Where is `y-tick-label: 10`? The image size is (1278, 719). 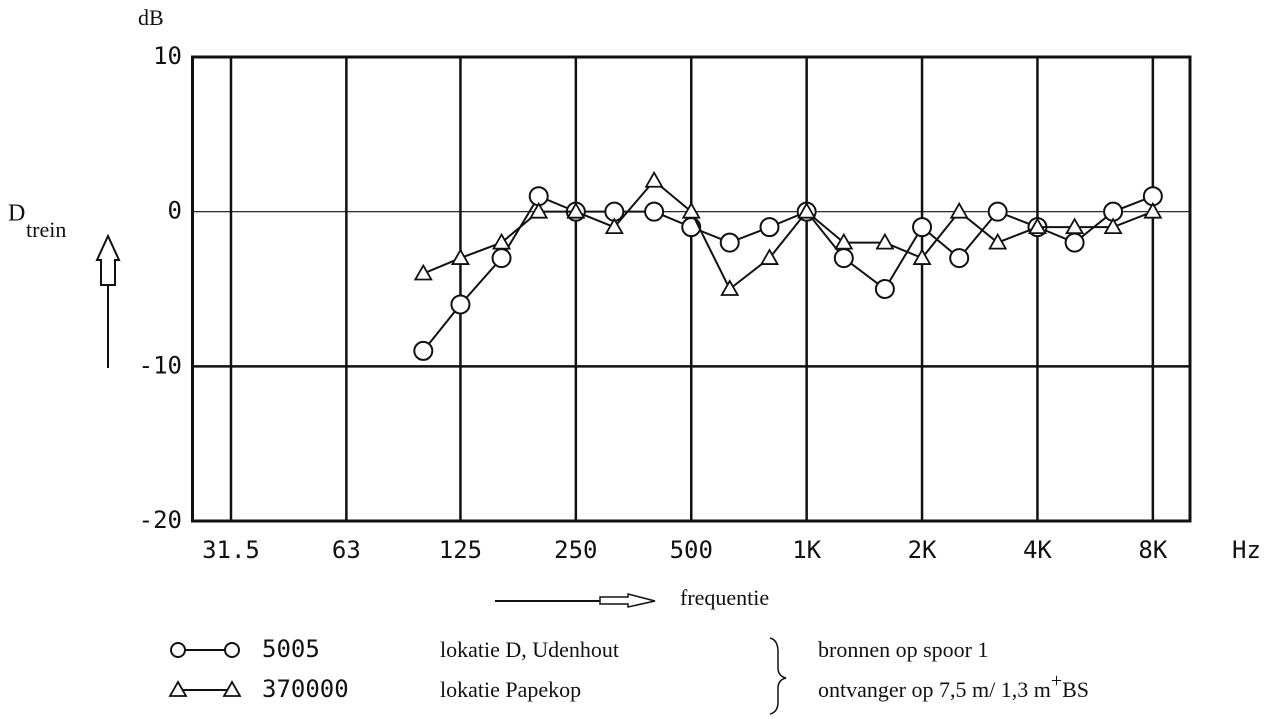
y-tick-label: 10 is located at coordinates (167, 56).